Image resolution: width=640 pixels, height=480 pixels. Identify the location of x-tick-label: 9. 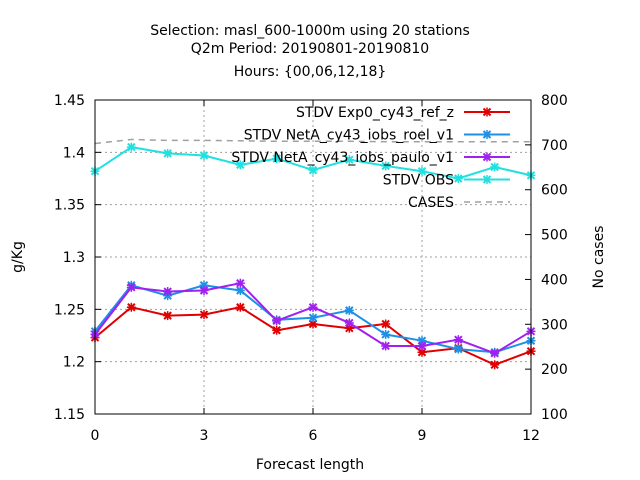
(422, 436).